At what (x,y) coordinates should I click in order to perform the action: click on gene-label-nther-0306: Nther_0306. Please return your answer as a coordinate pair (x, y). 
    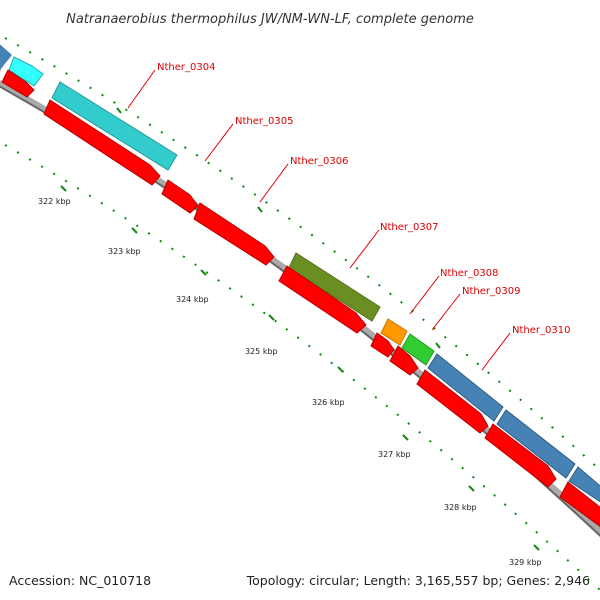
    Looking at the image, I should click on (319, 161).